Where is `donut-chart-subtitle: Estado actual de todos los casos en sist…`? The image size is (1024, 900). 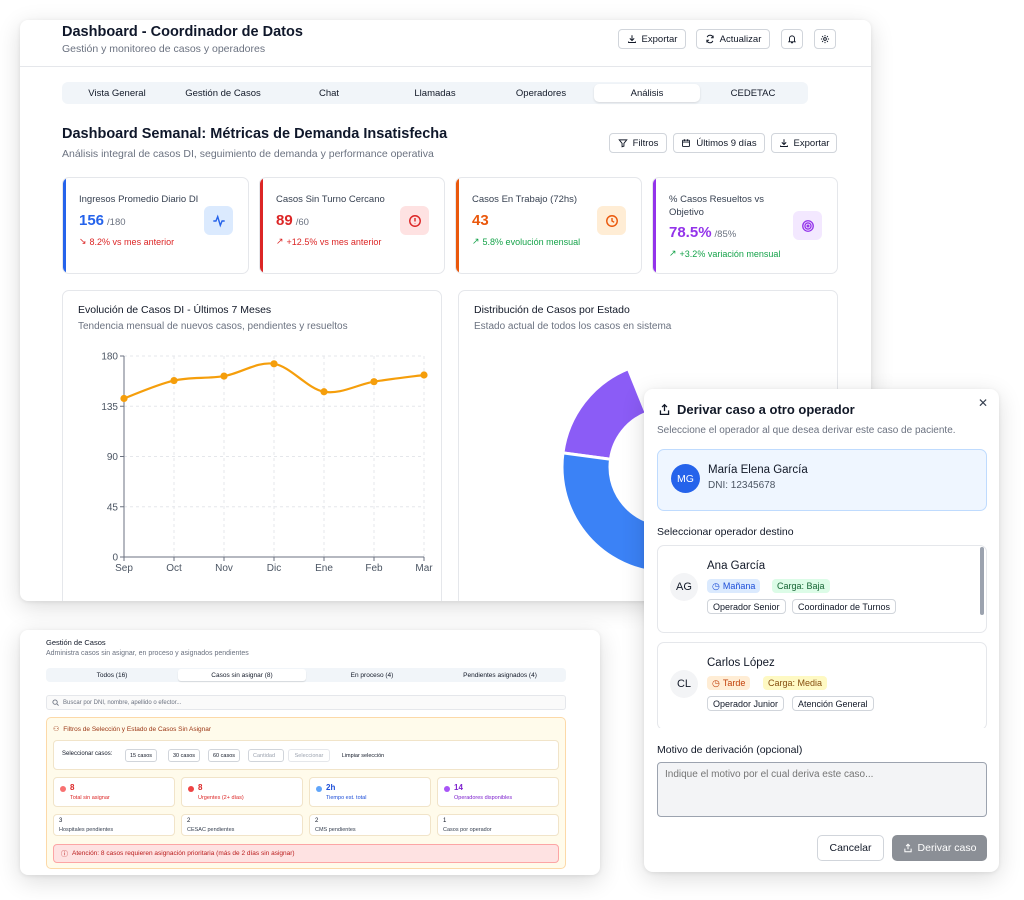
donut-chart-subtitle: Estado actual de todos los casos en sist… is located at coordinates (573, 326).